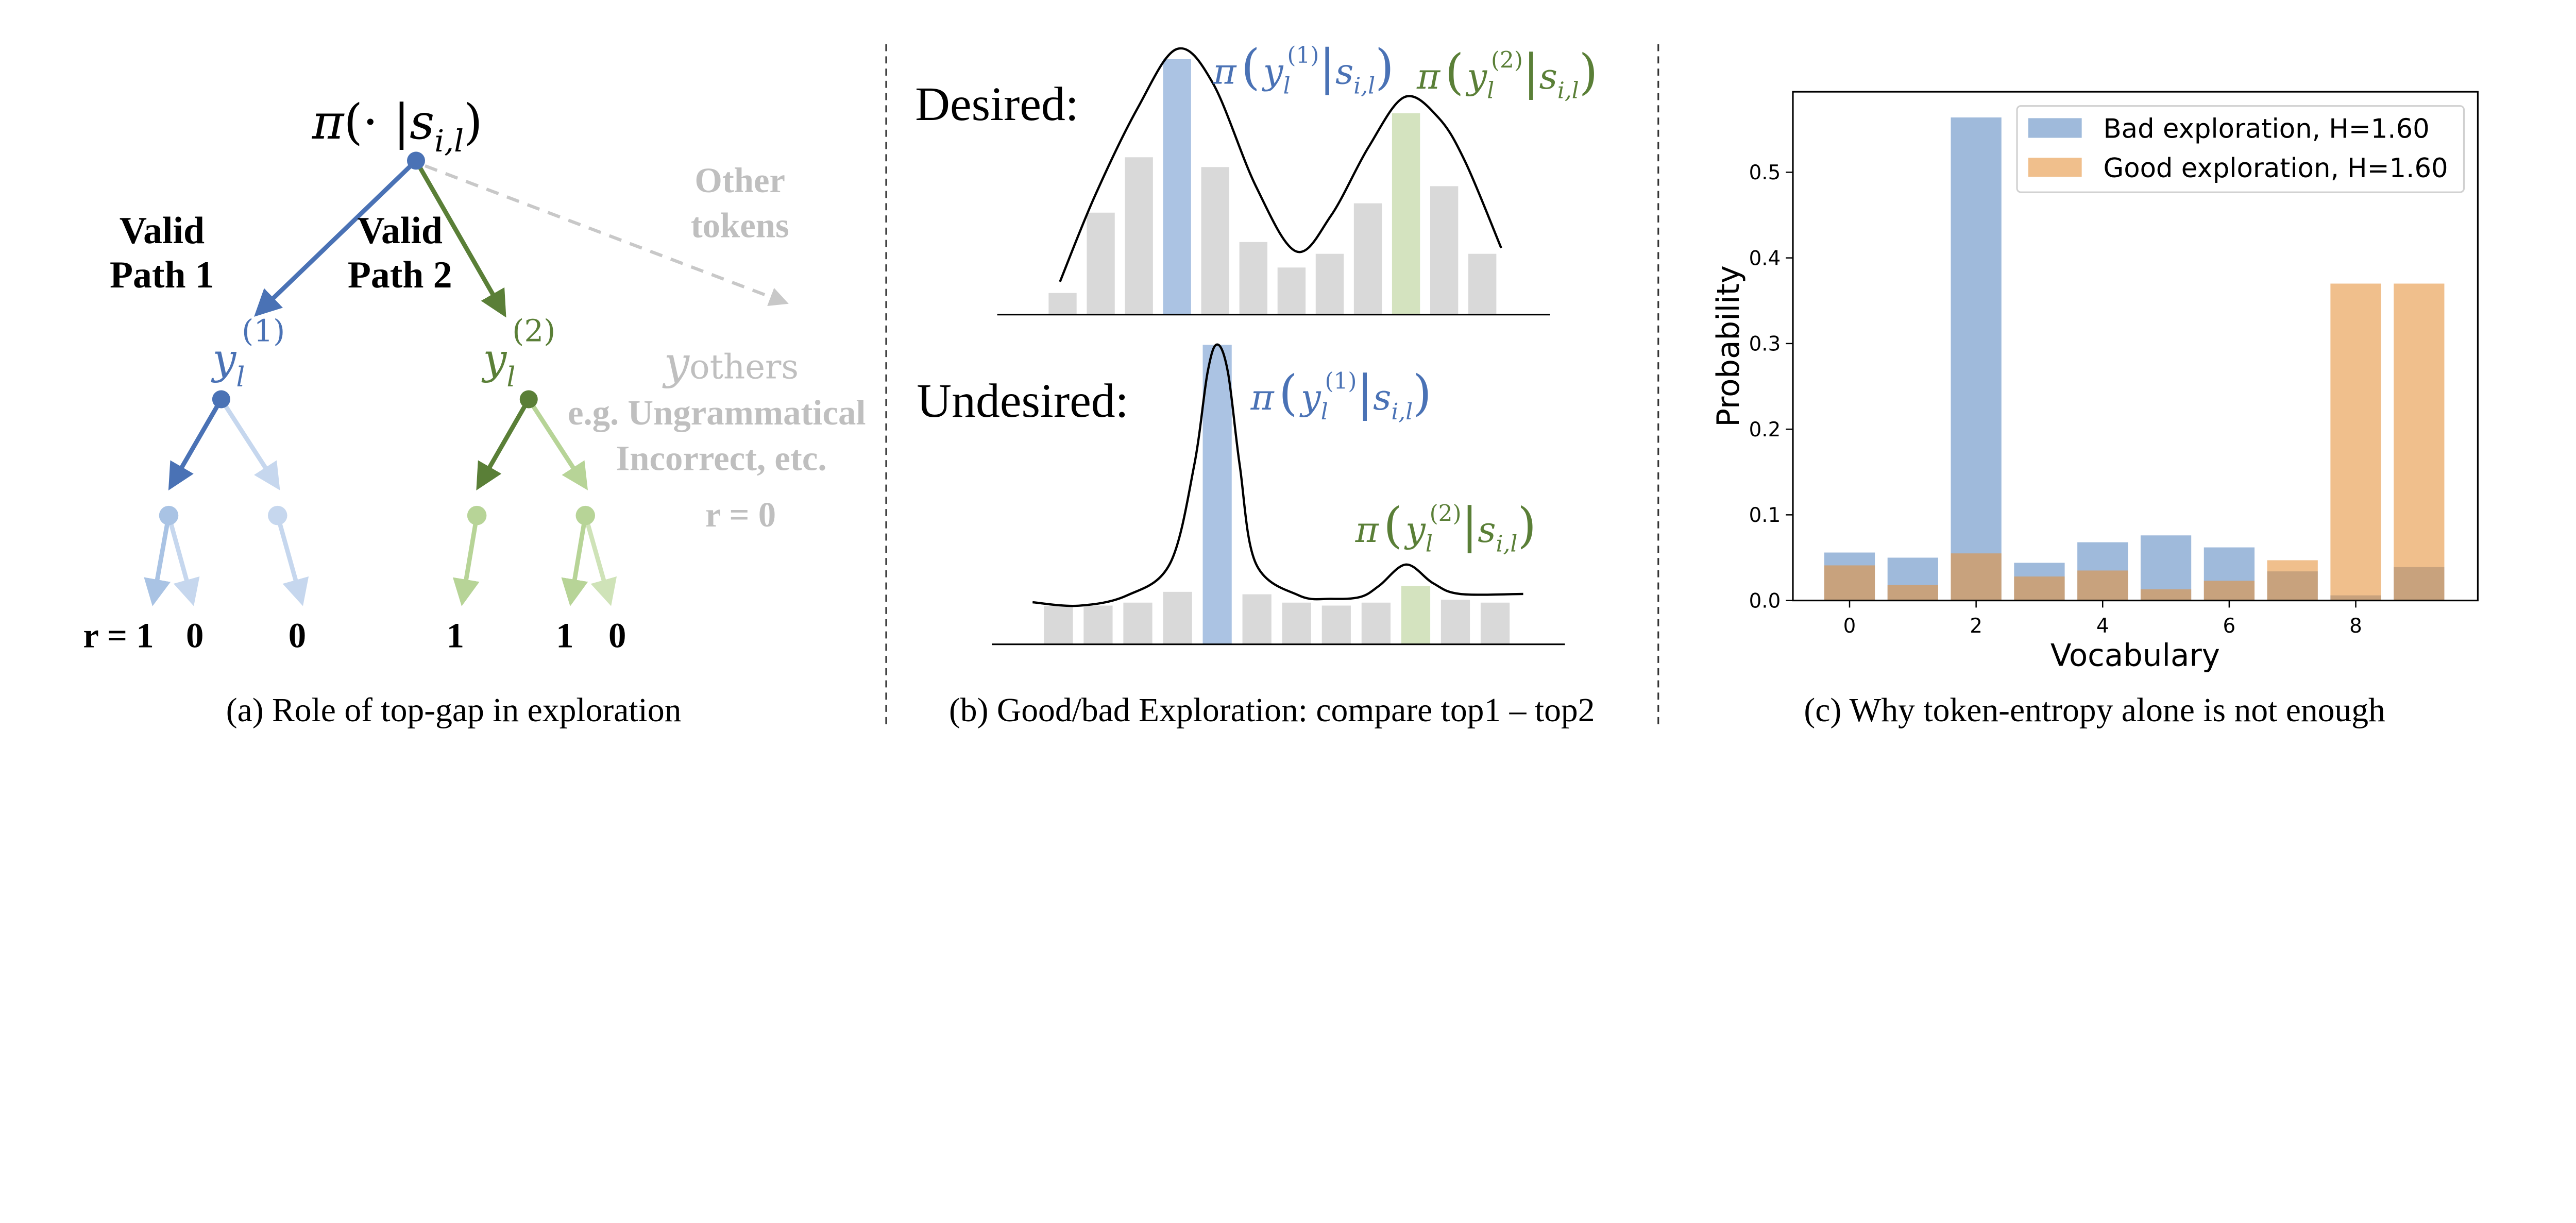 The height and width of the screenshot is (1223, 2576). What do you see at coordinates (1341, 395) in the screenshot?
I see `undesired-top1-prob-label: π(yl(1)|si,l)` at bounding box center [1341, 395].